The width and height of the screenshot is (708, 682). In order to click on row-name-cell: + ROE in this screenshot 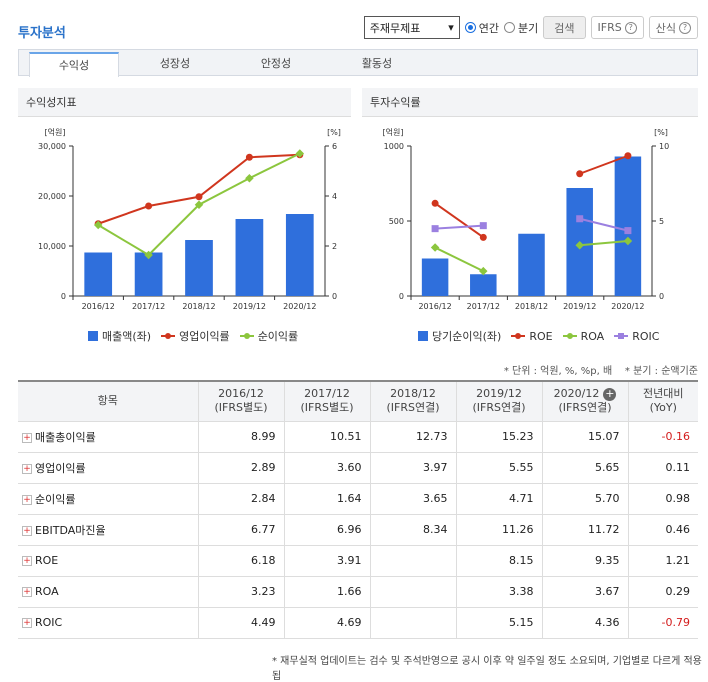, I will do `click(108, 561)`.